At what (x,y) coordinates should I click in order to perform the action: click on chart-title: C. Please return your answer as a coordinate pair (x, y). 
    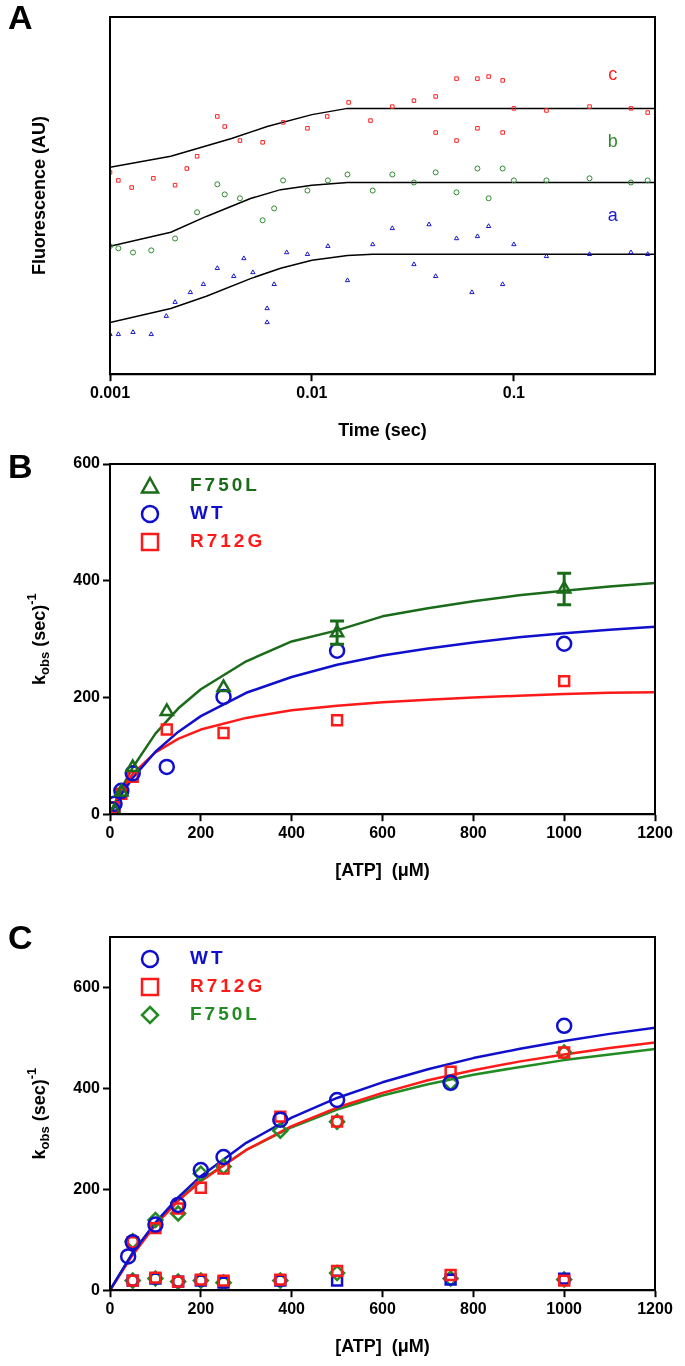
    Looking at the image, I should click on (20, 937).